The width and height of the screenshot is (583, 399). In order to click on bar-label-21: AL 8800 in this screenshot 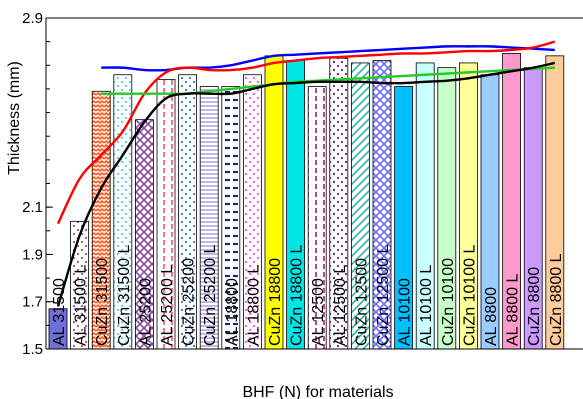, I will do `click(491, 316)`.